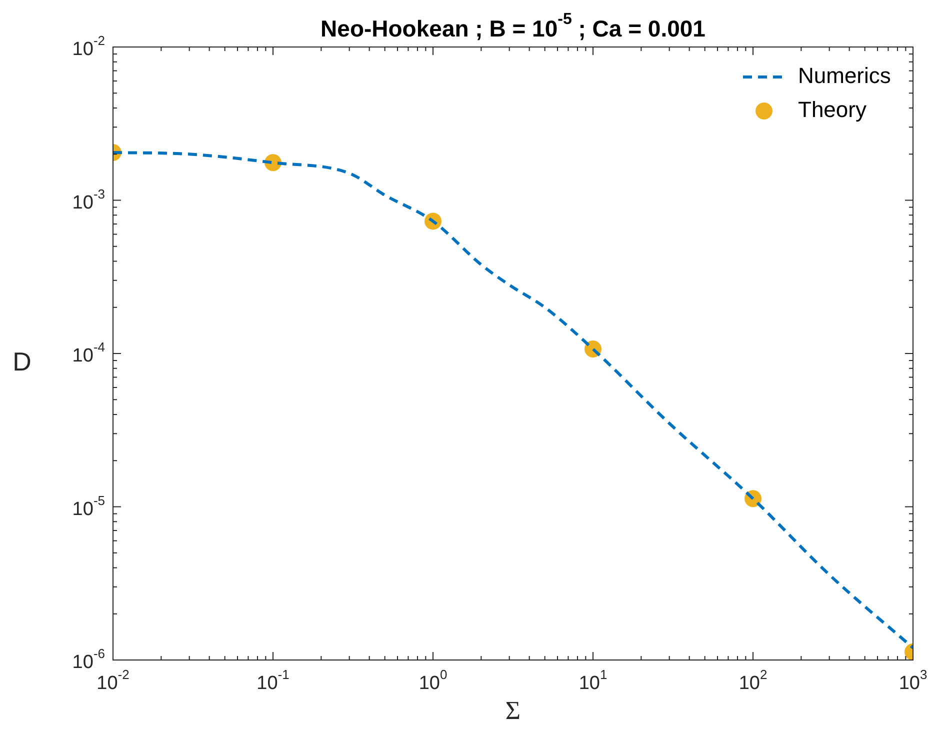 The height and width of the screenshot is (731, 941). What do you see at coordinates (22, 361) in the screenshot?
I see `y-axis-title: D` at bounding box center [22, 361].